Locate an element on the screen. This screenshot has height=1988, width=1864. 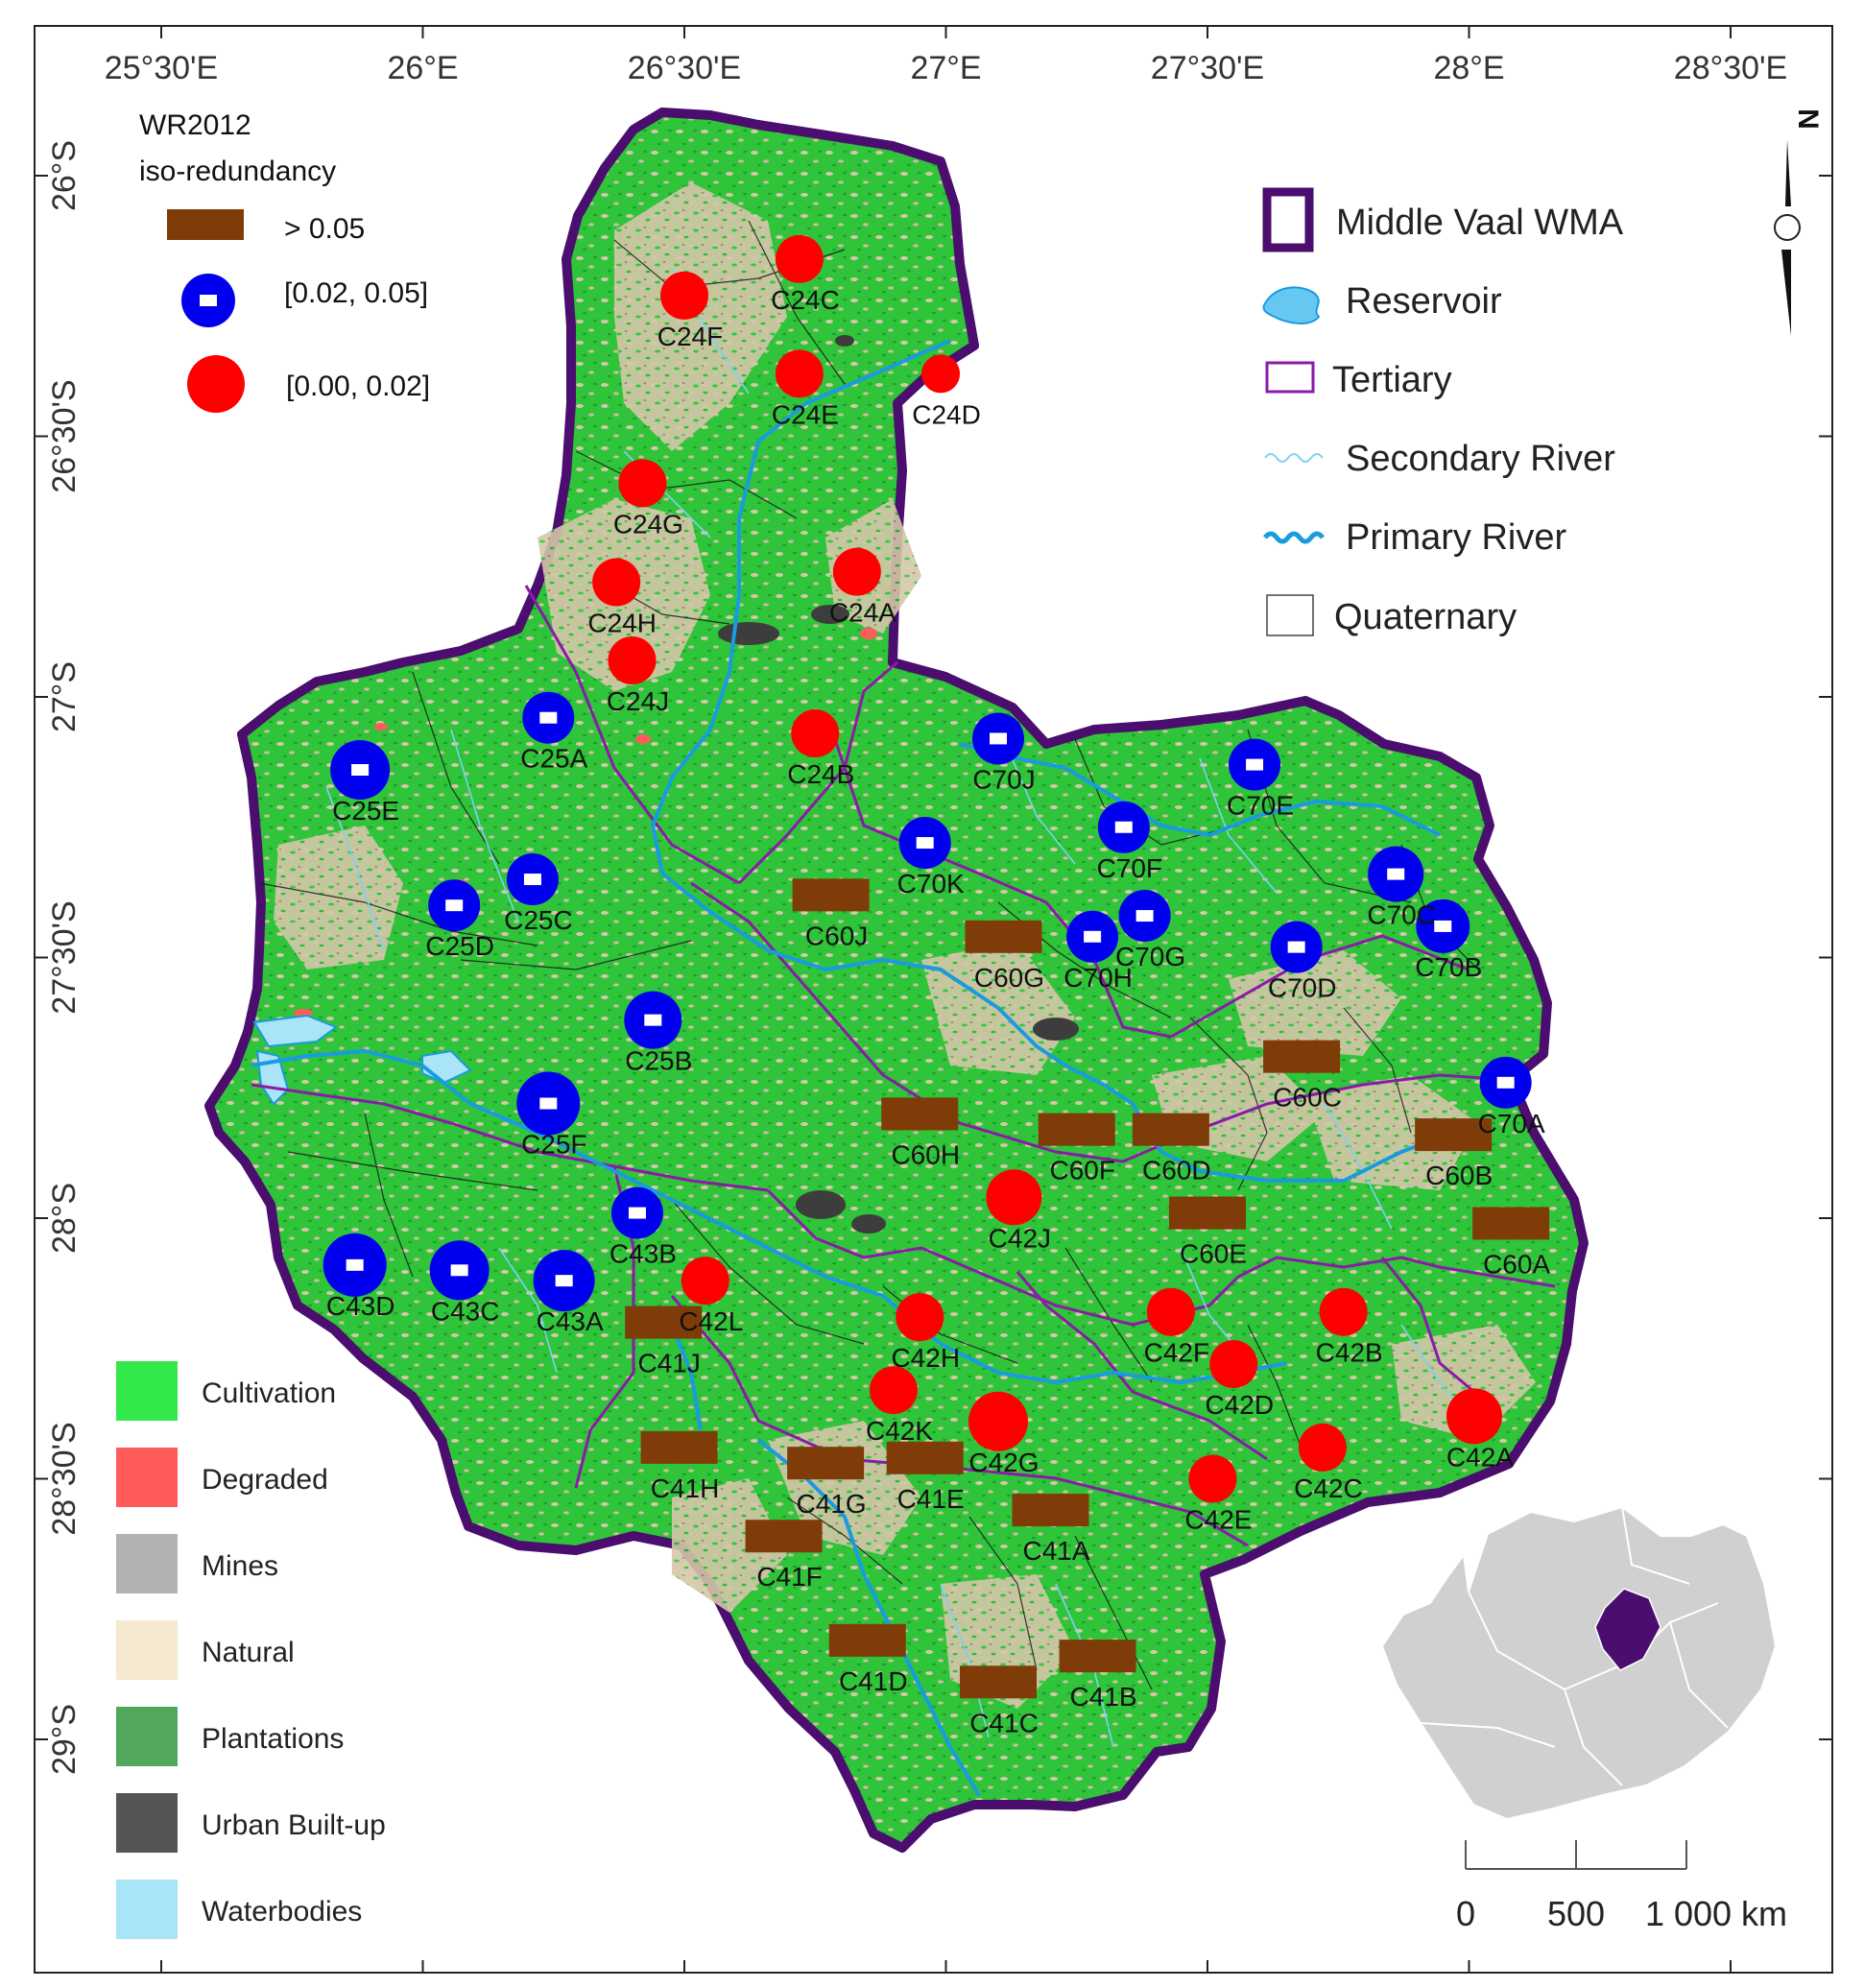
catchment-label: C70B is located at coordinates (1448, 967).